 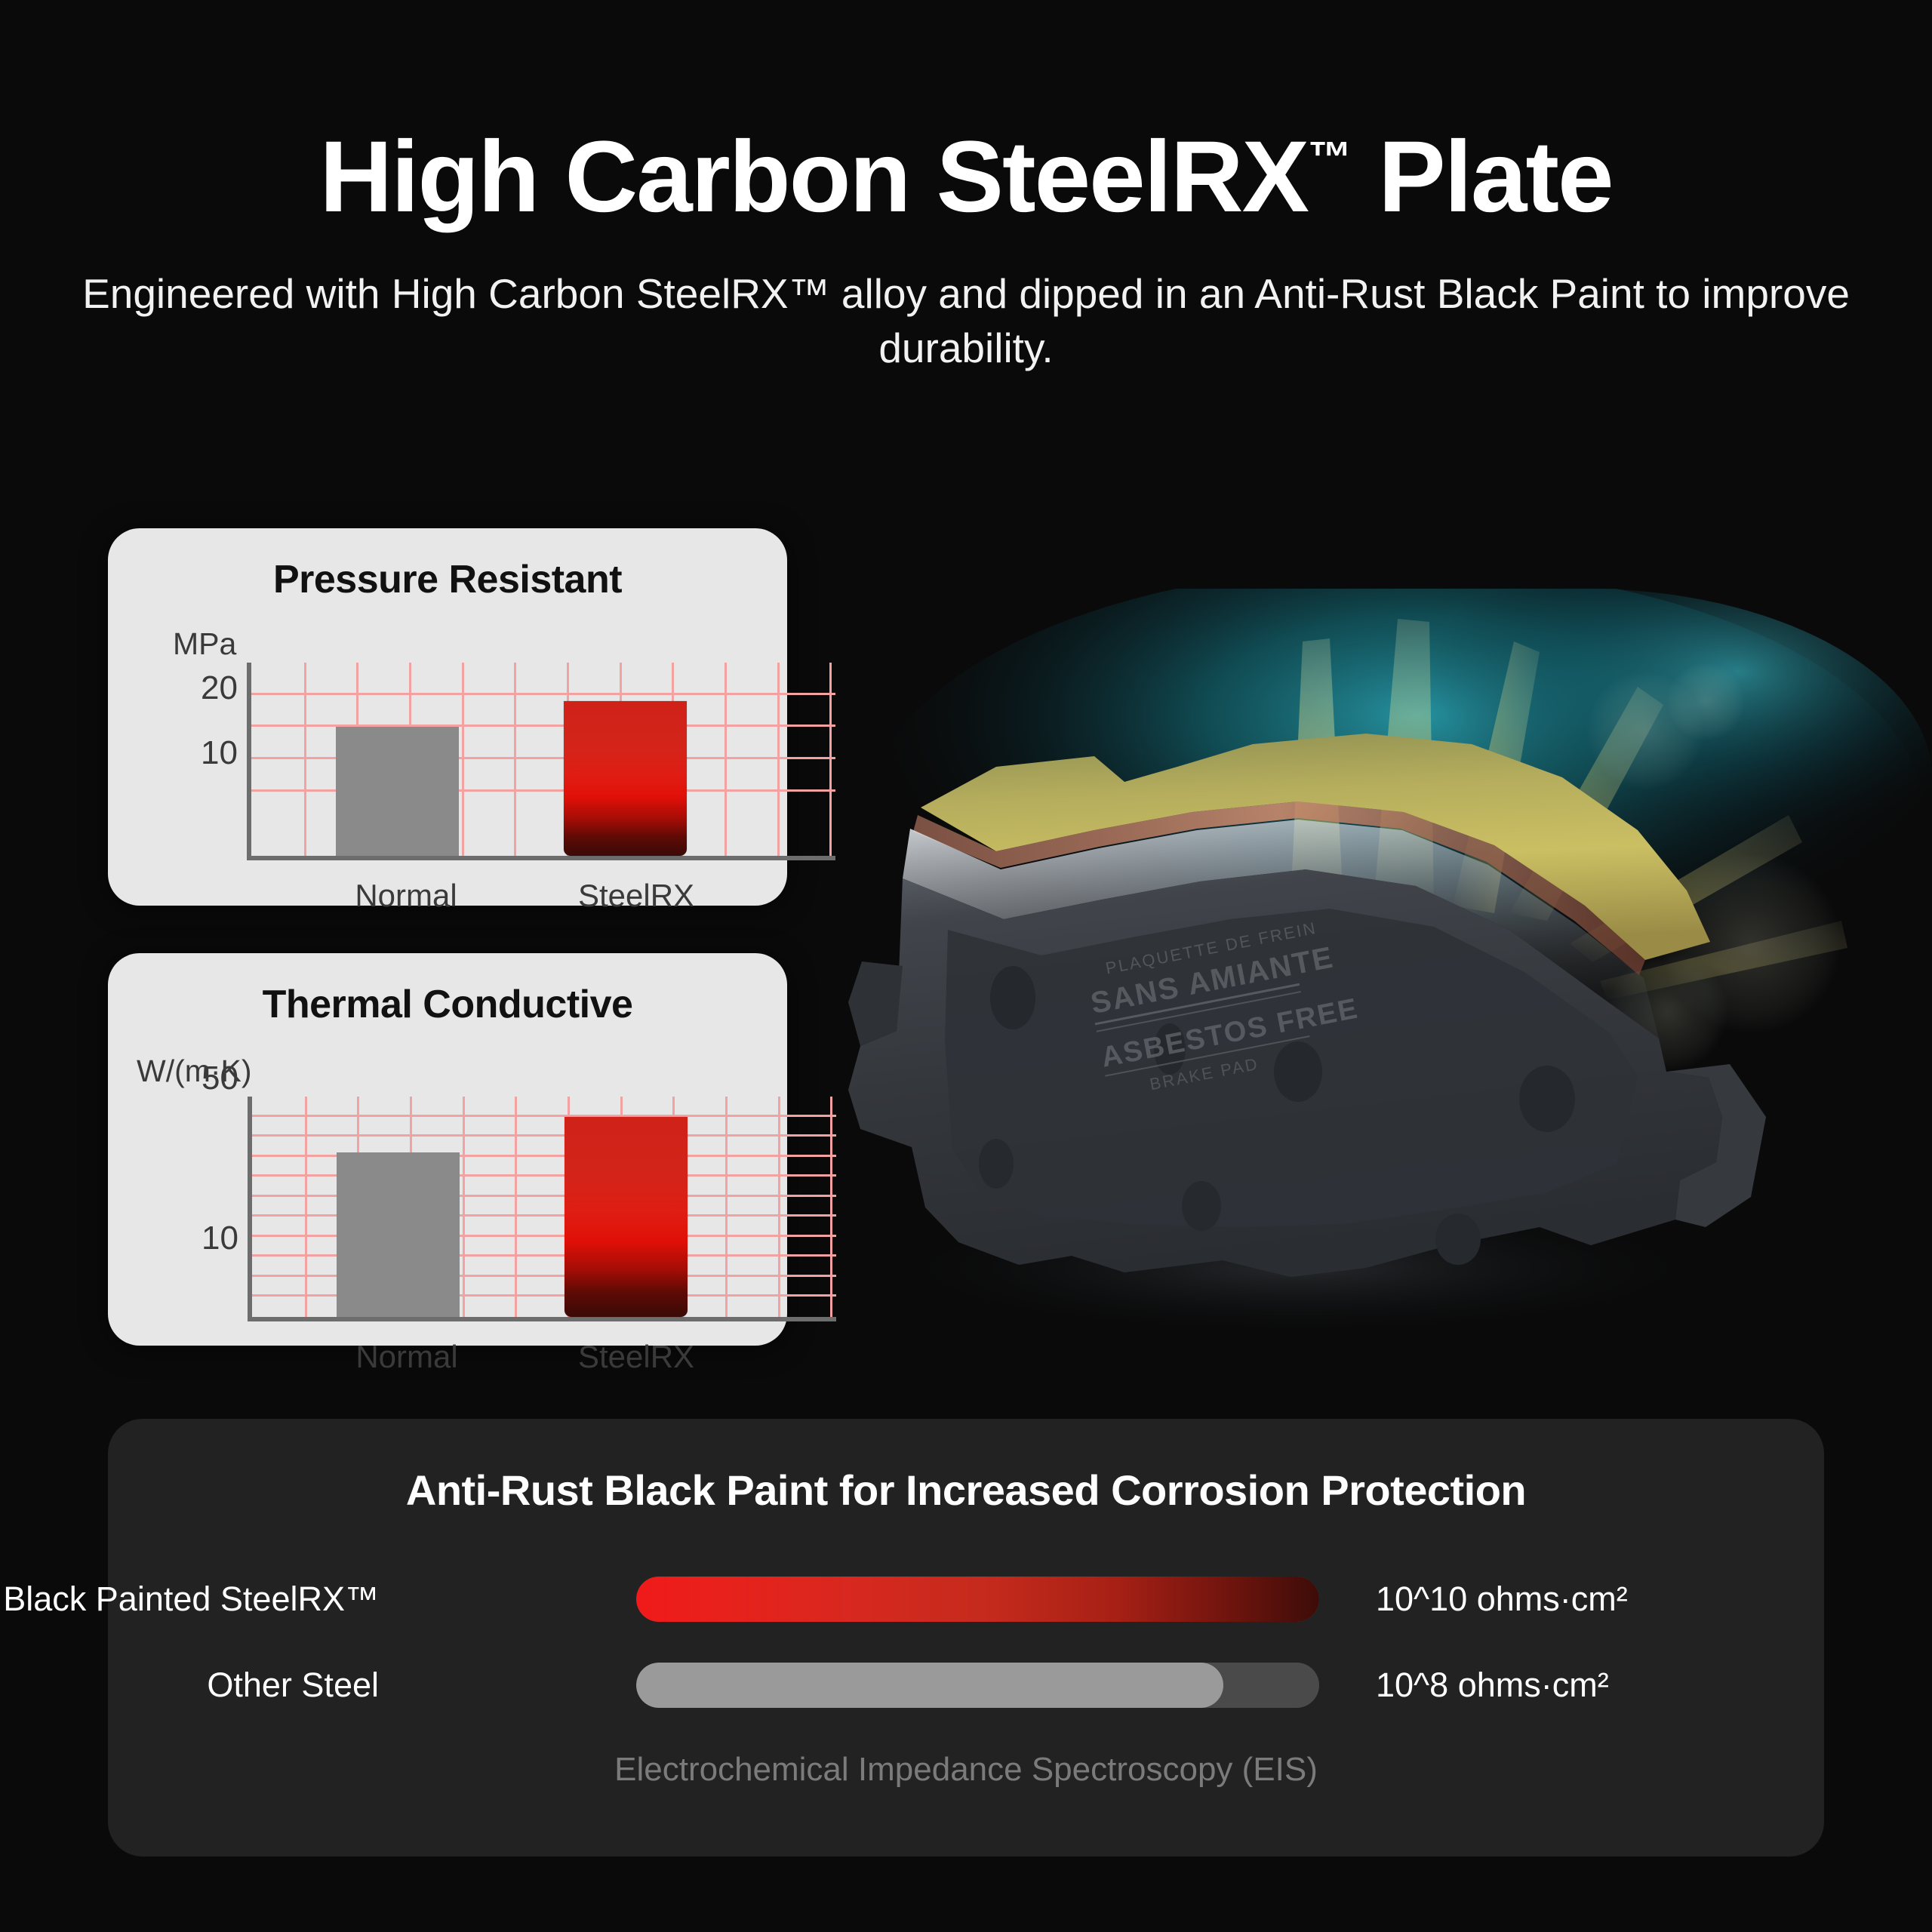 What do you see at coordinates (519, 1190) in the screenshot?
I see `plot-area: 50 10` at bounding box center [519, 1190].